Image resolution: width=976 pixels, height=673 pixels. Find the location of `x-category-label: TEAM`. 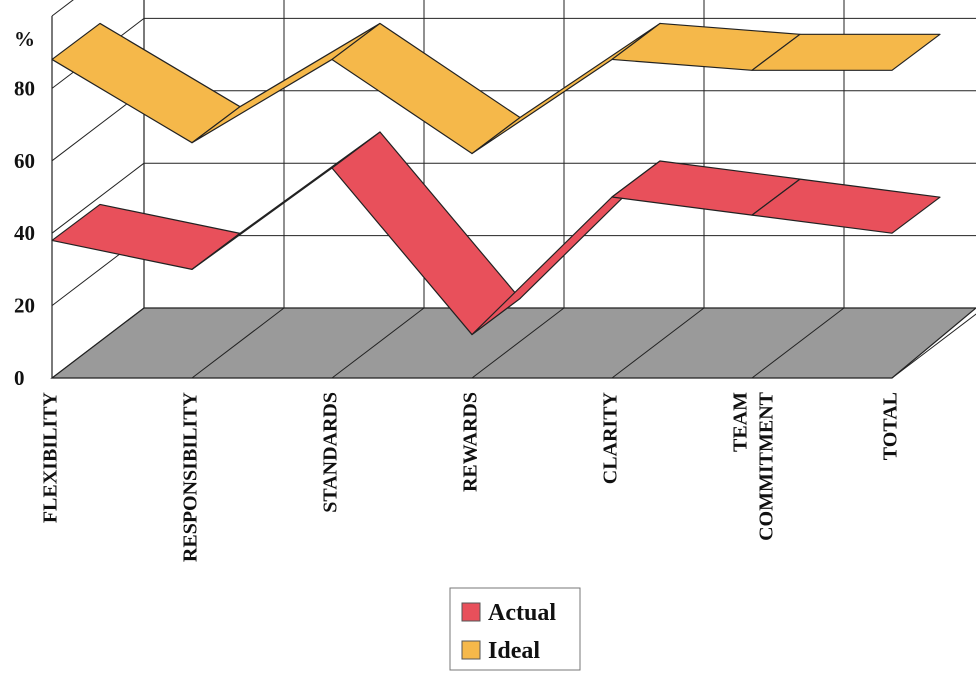

x-category-label: TEAM is located at coordinates (741, 422).